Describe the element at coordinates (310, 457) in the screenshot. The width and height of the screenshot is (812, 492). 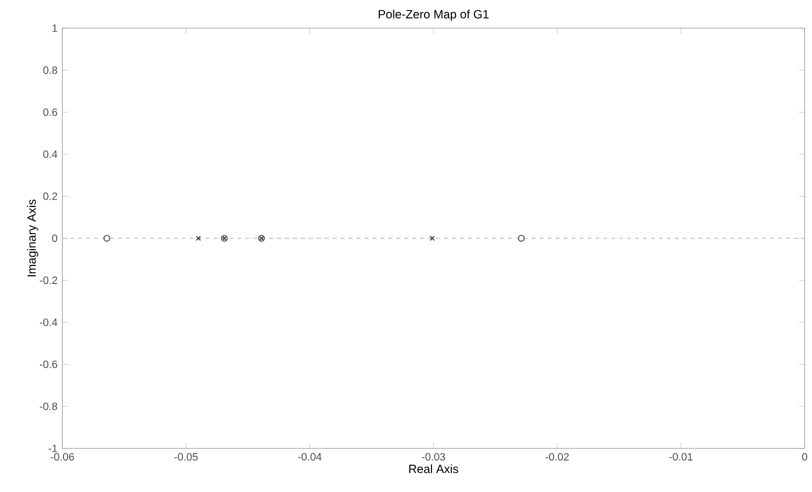
I see `x-tick-label: -0.04` at that location.